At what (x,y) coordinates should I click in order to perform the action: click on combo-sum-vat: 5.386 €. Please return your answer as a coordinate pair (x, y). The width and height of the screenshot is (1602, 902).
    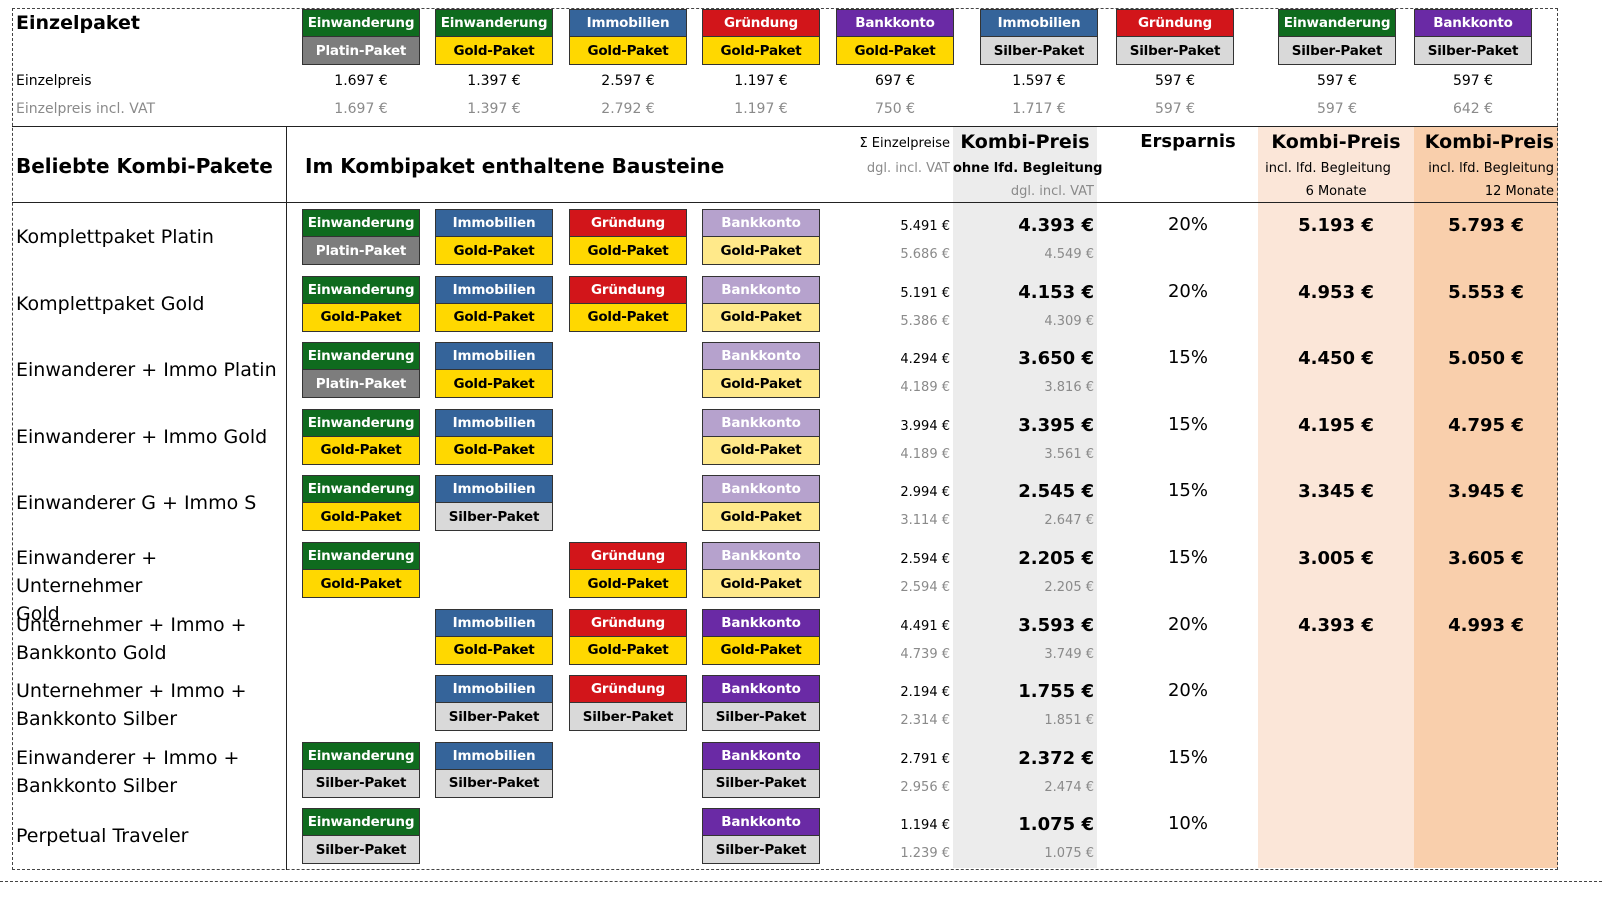
    Looking at the image, I should click on (925, 321).